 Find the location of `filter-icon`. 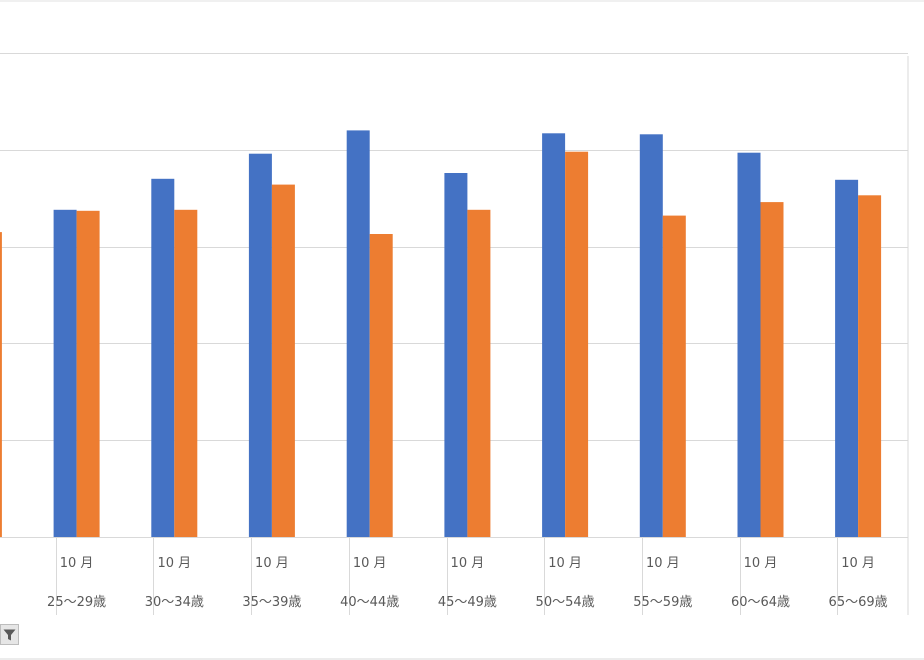

filter-icon is located at coordinates (9, 634).